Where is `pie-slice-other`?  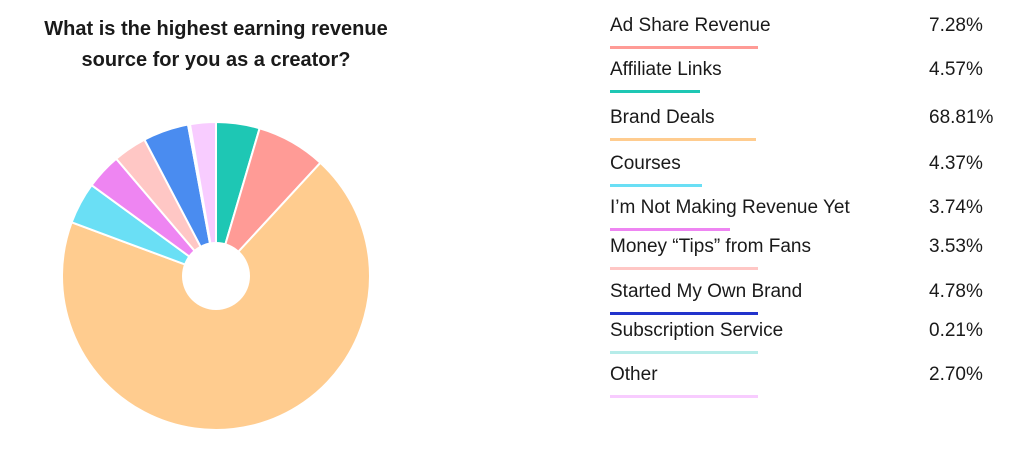 pie-slice-other is located at coordinates (203, 199).